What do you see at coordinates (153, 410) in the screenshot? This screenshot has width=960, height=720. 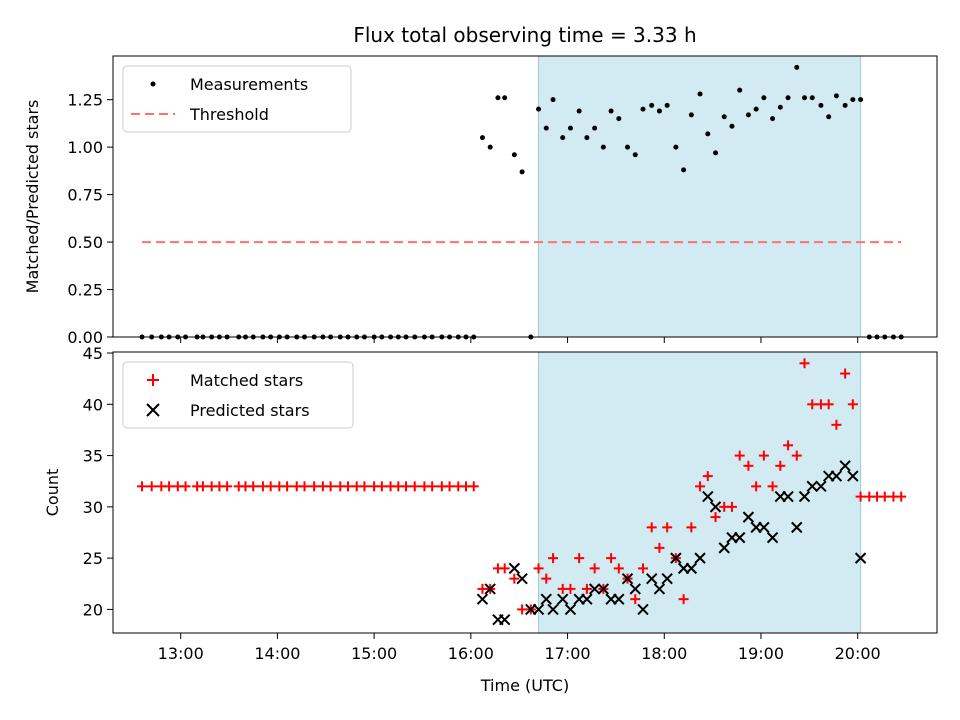 I see `legend-predicted-marker` at bounding box center [153, 410].